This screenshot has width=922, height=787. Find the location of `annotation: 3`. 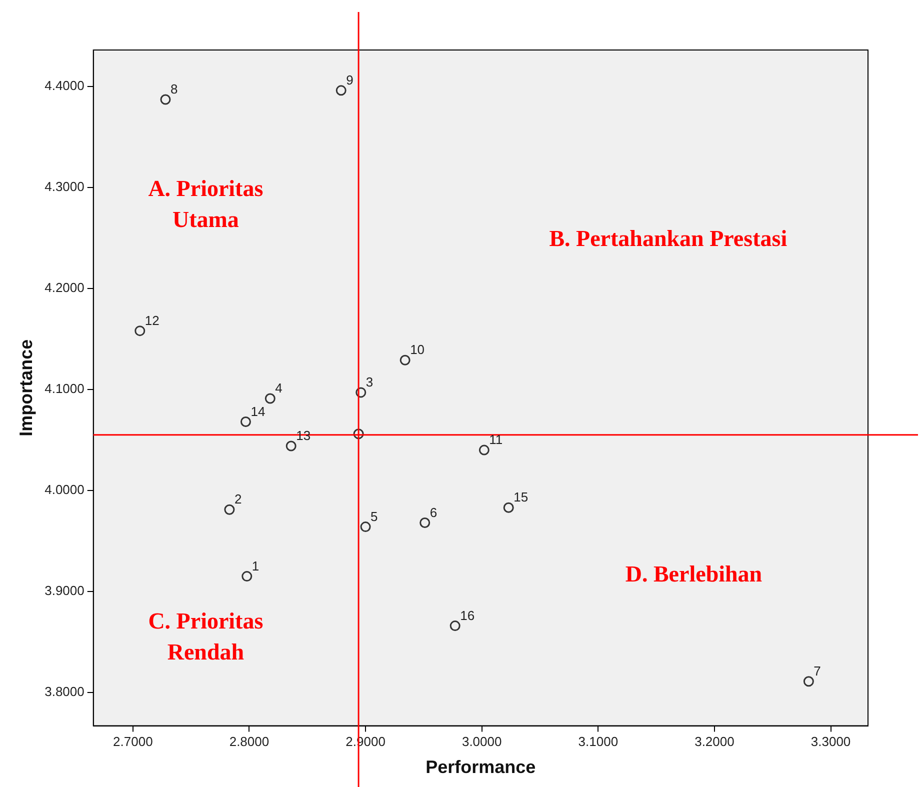

annotation: 3 is located at coordinates (370, 382).